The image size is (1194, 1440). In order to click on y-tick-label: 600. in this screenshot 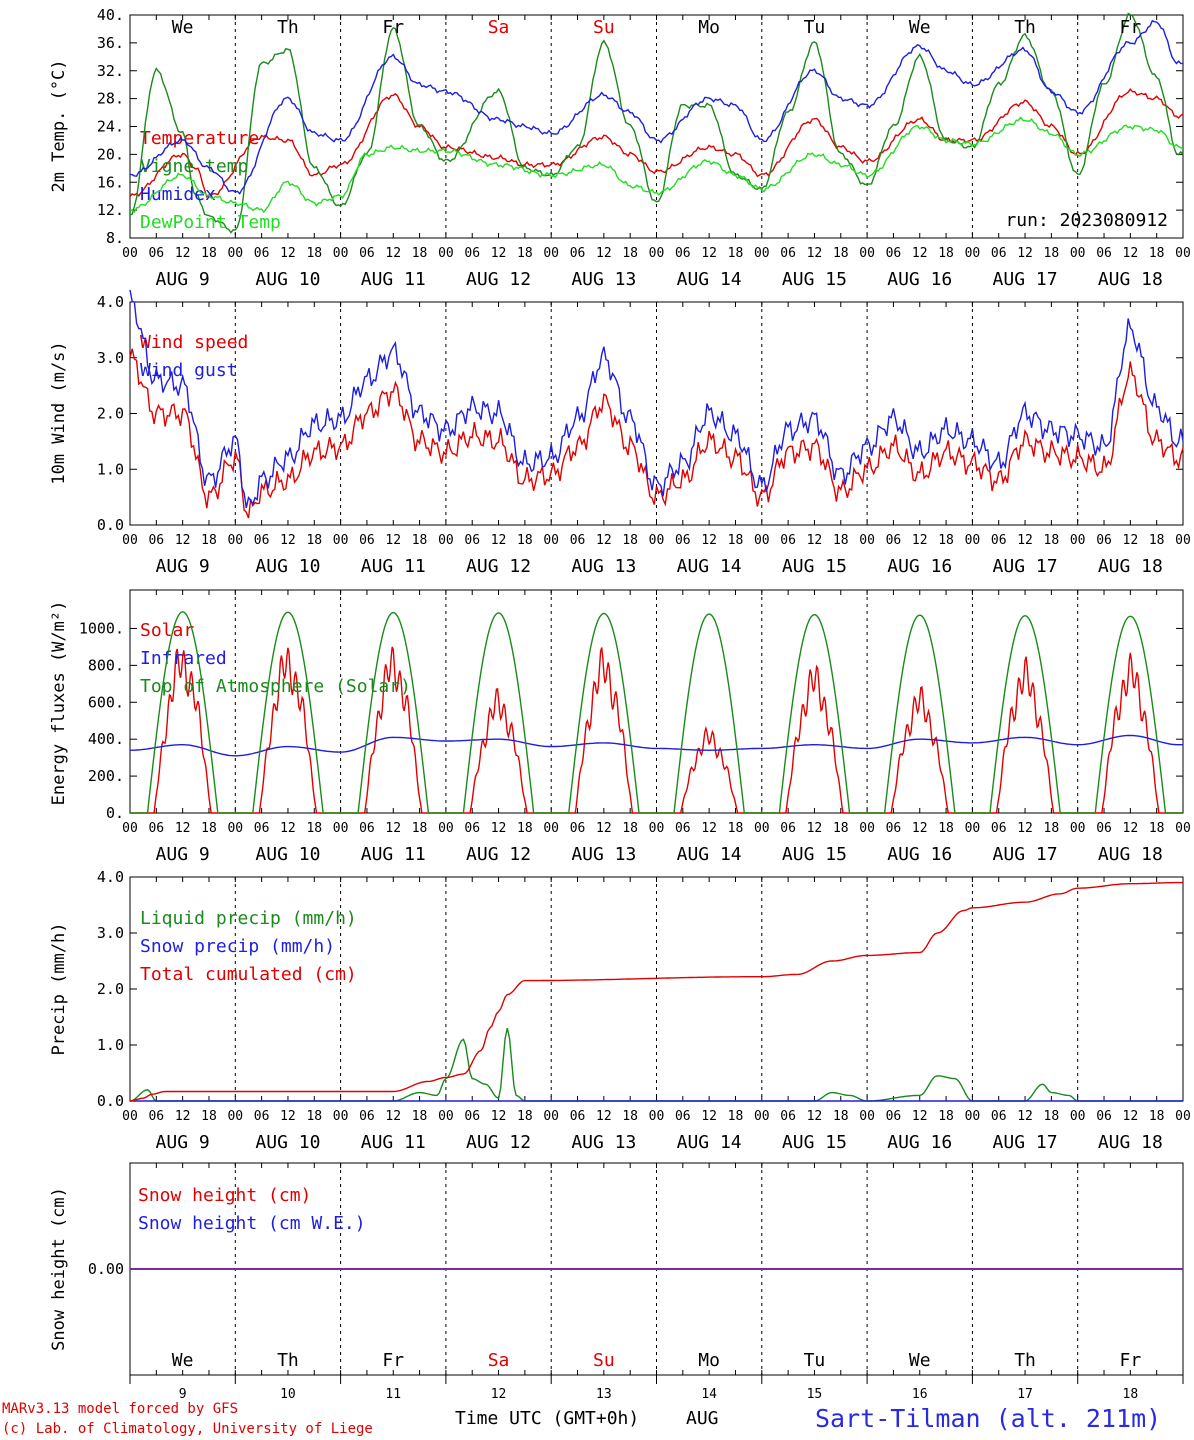, I will do `click(106, 702)`.